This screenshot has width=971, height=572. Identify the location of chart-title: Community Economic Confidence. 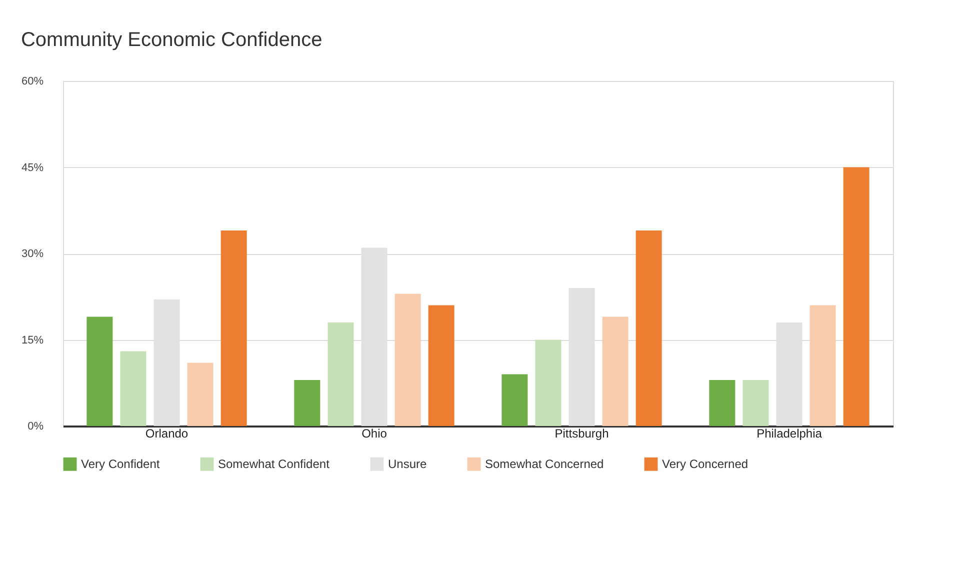
(171, 40).